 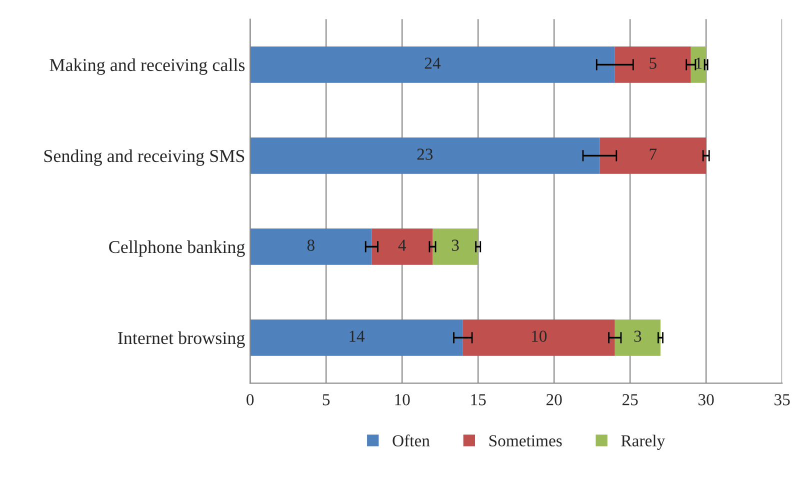 I want to click on y-tick-label: Sending and receiving SMS, so click(x=144, y=157).